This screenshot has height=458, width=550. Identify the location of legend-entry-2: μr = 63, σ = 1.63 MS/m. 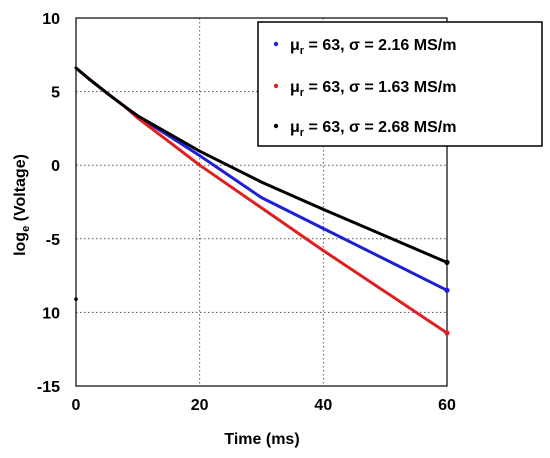
(364, 89).